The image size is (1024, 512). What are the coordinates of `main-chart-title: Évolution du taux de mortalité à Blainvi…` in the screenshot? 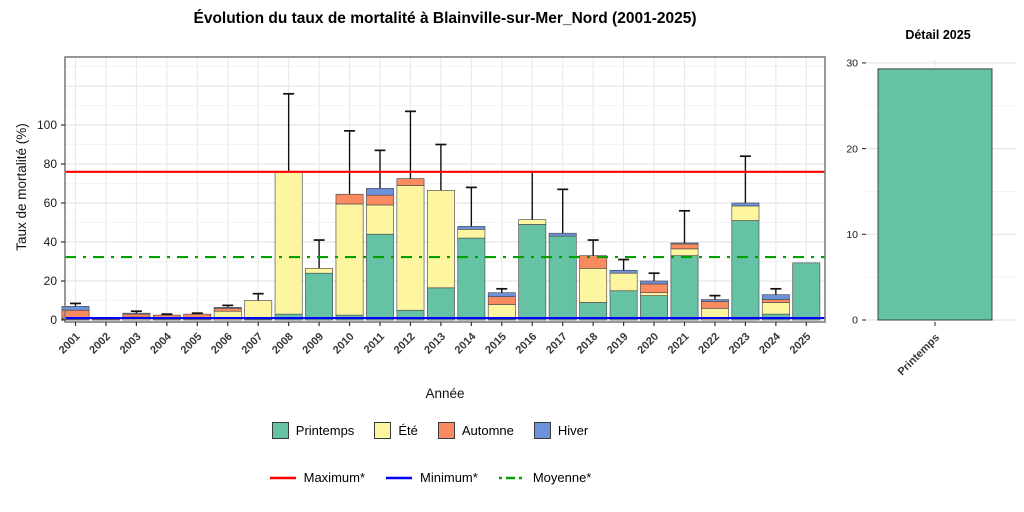 It's located at (445, 18).